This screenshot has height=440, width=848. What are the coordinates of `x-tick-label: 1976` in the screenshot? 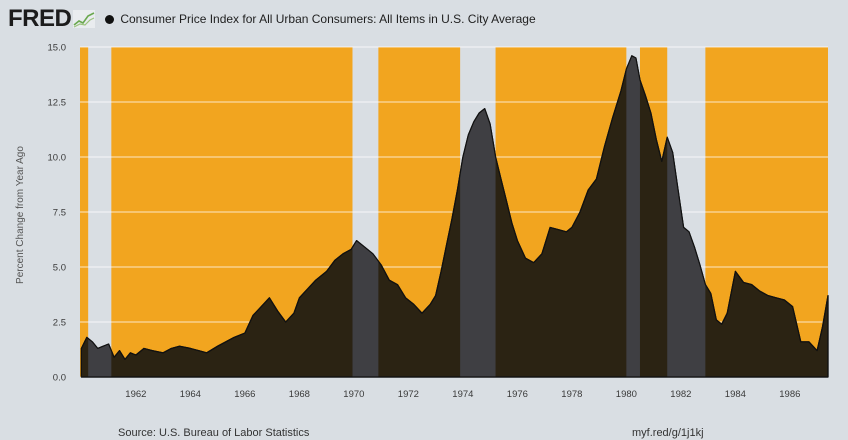 It's located at (517, 394).